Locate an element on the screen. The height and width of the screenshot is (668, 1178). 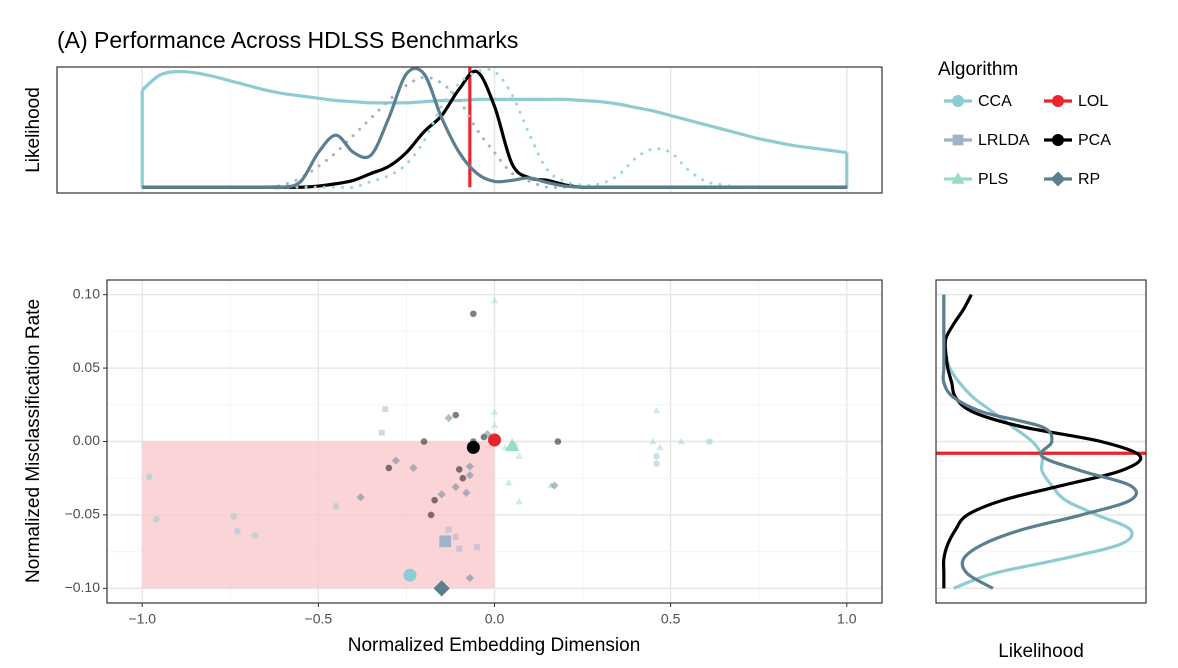
x-axis-title: Normalized Embedding Dimension is located at coordinates (494, 645).